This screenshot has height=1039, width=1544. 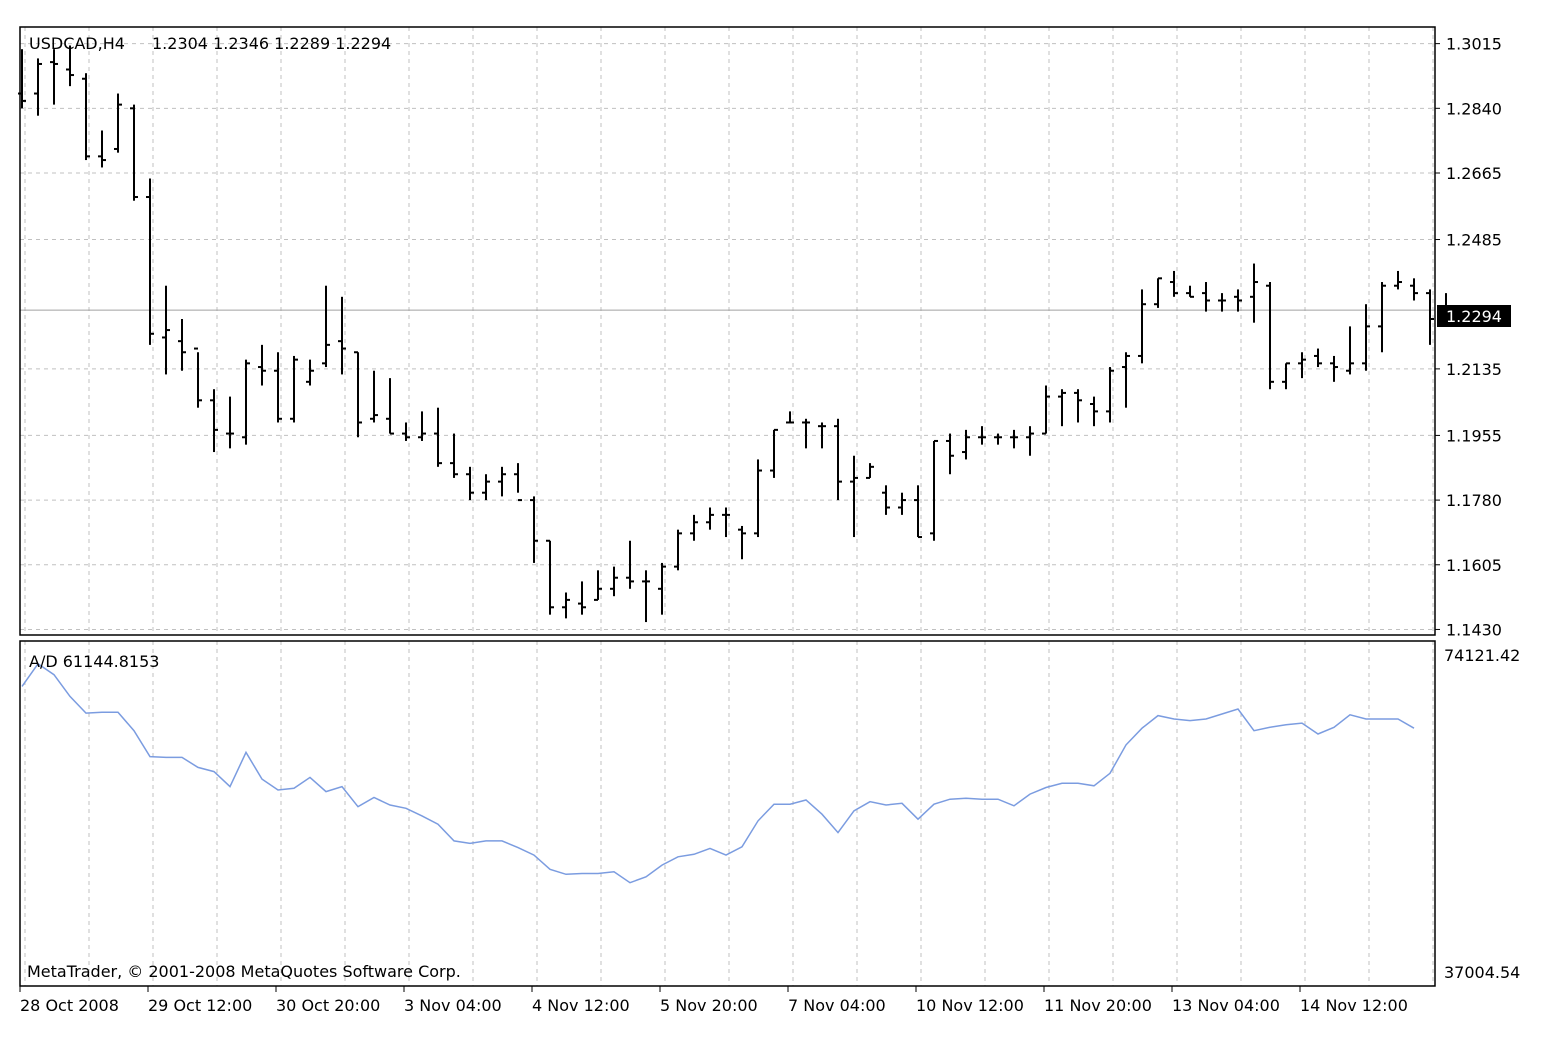 What do you see at coordinates (453, 1005) in the screenshot?
I see `time-tick-label: 3 Nov 04:00` at bounding box center [453, 1005].